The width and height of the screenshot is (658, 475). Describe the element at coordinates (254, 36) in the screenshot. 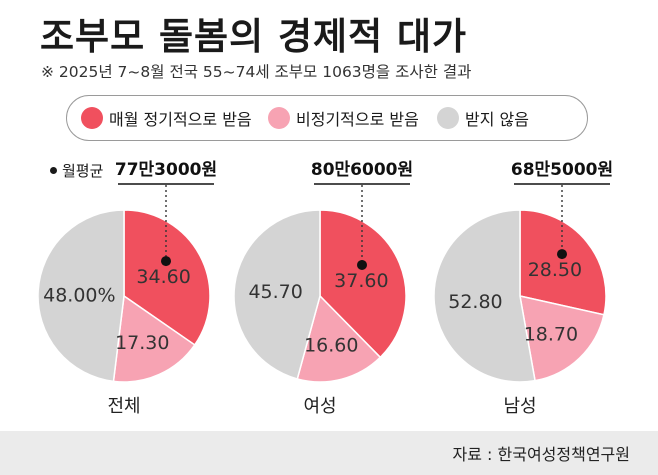

I see `chart-title: 조부모 돌봄의 경제적 대가` at that location.